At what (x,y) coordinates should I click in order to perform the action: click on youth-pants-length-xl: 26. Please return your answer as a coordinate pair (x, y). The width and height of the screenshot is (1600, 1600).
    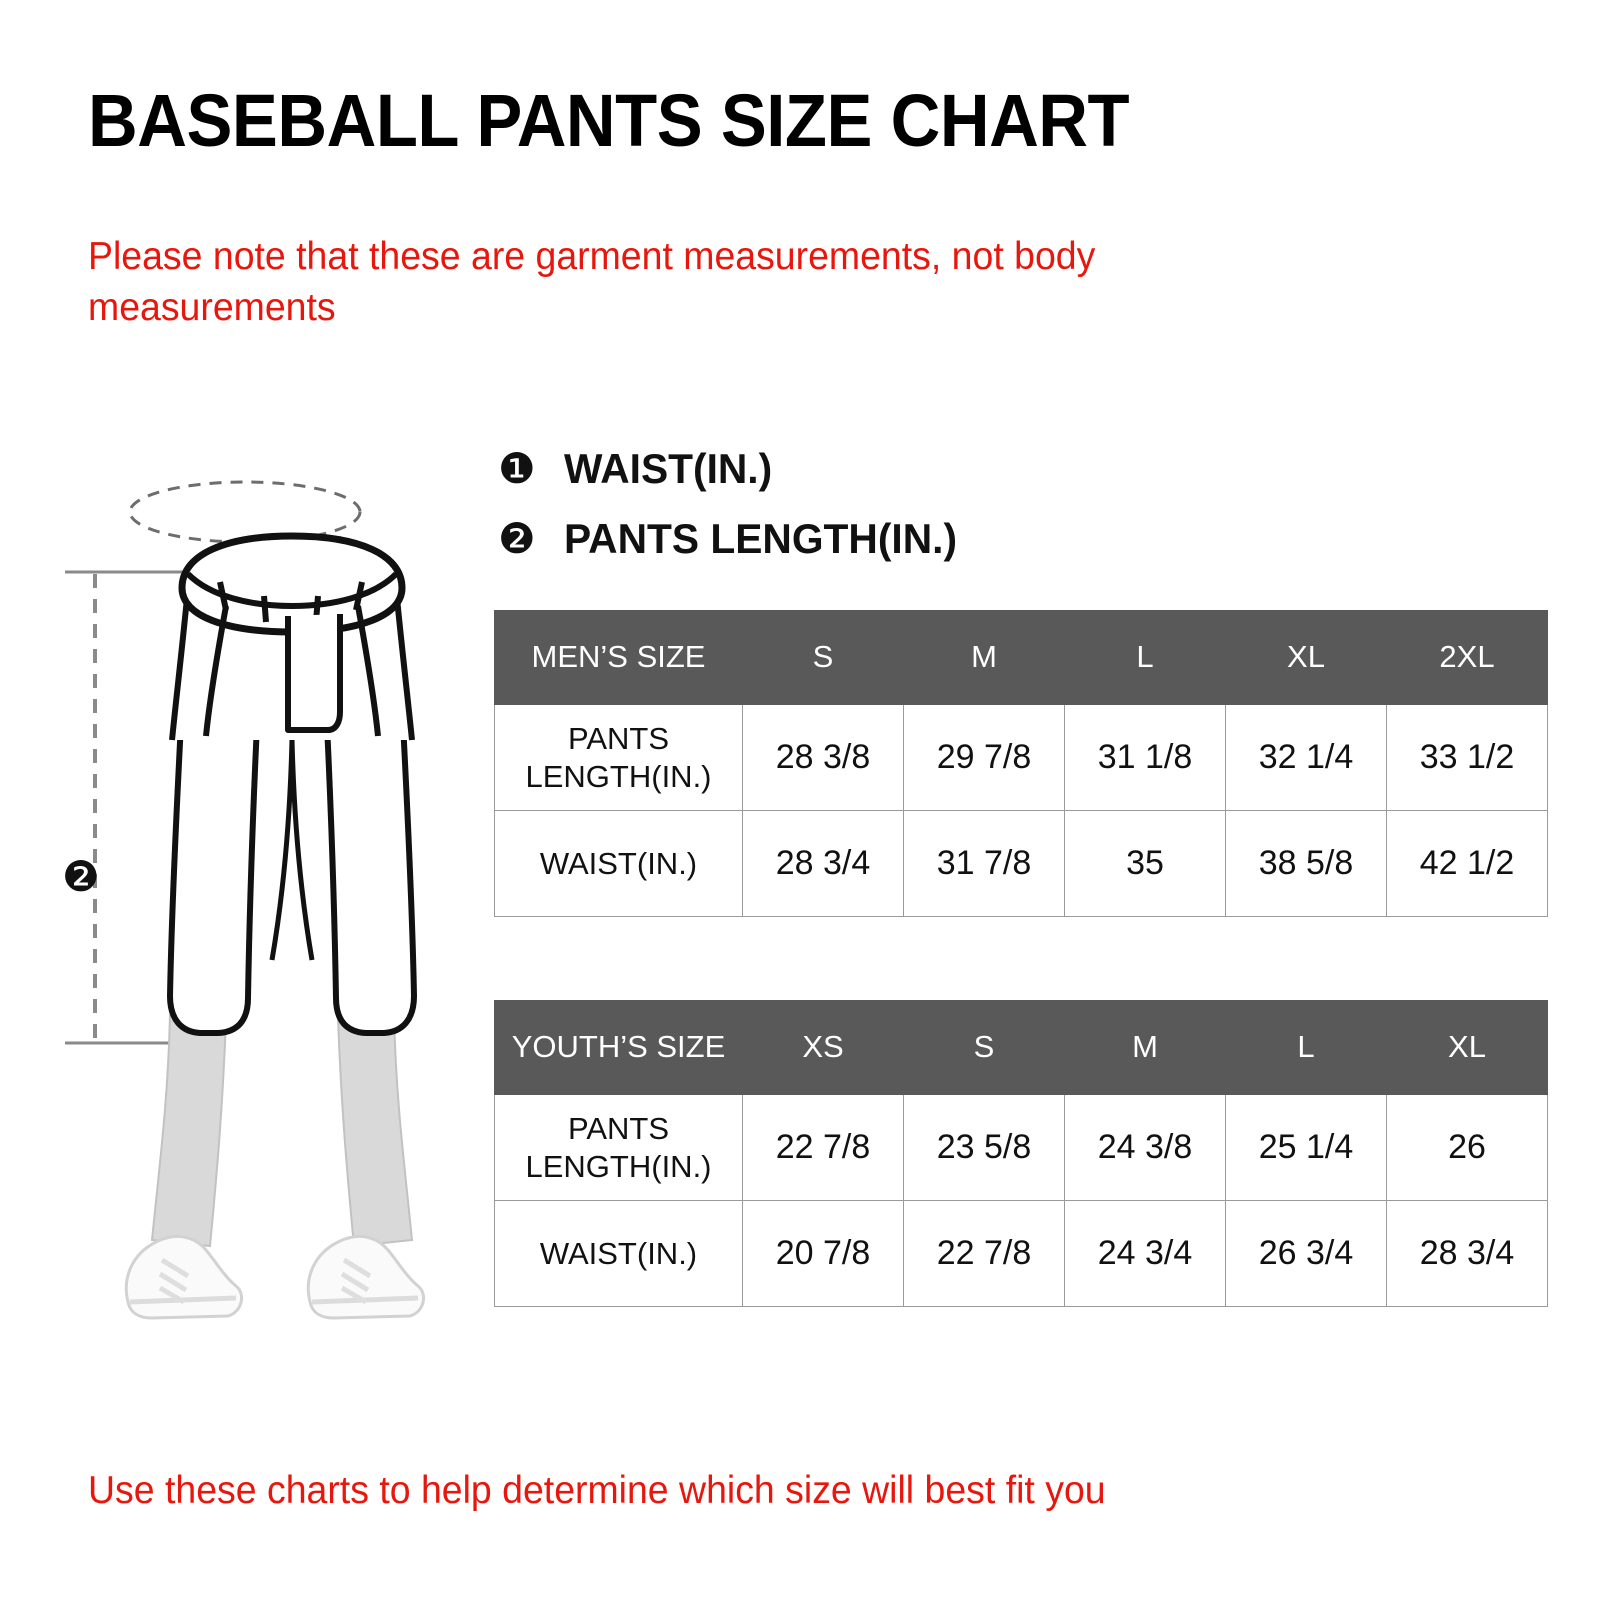
    Looking at the image, I should click on (1467, 1147).